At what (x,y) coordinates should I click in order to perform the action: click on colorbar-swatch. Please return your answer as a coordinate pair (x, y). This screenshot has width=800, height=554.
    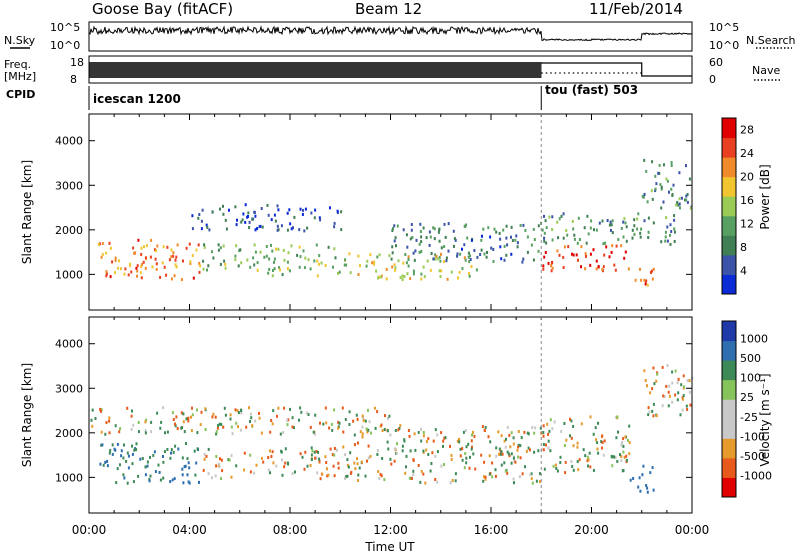
    Looking at the image, I should click on (729, 206).